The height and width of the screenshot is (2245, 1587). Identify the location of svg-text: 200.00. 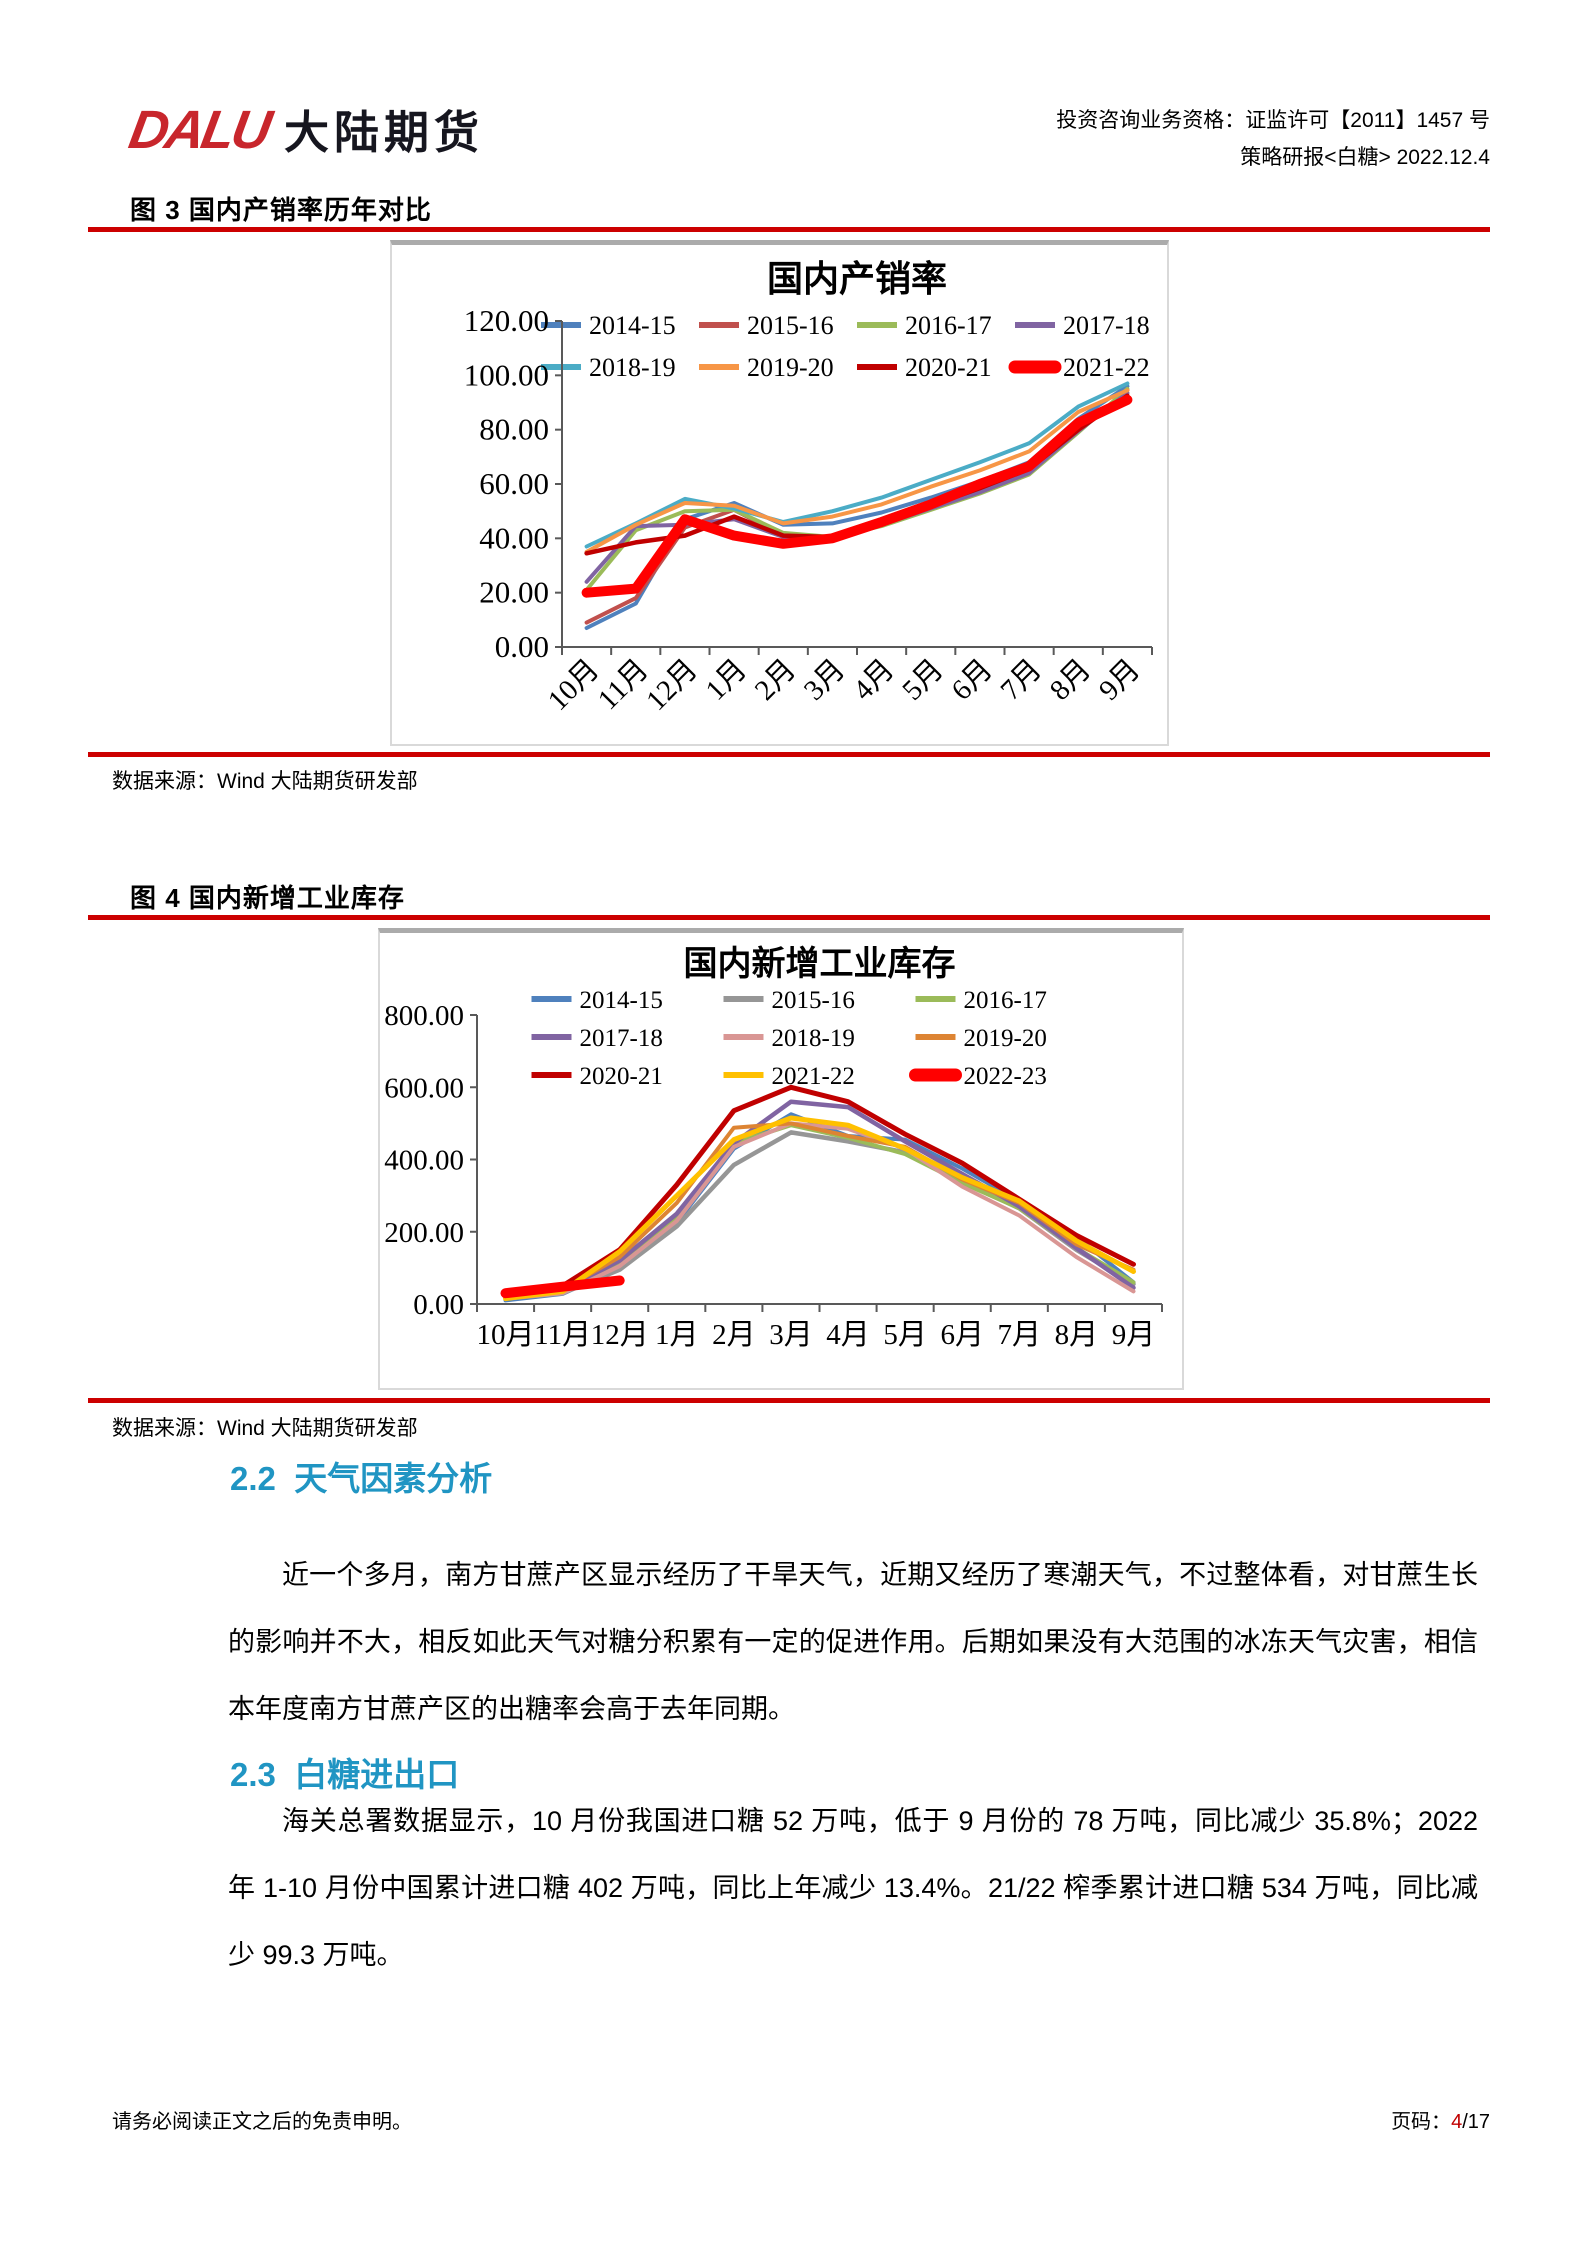
(424, 1233).